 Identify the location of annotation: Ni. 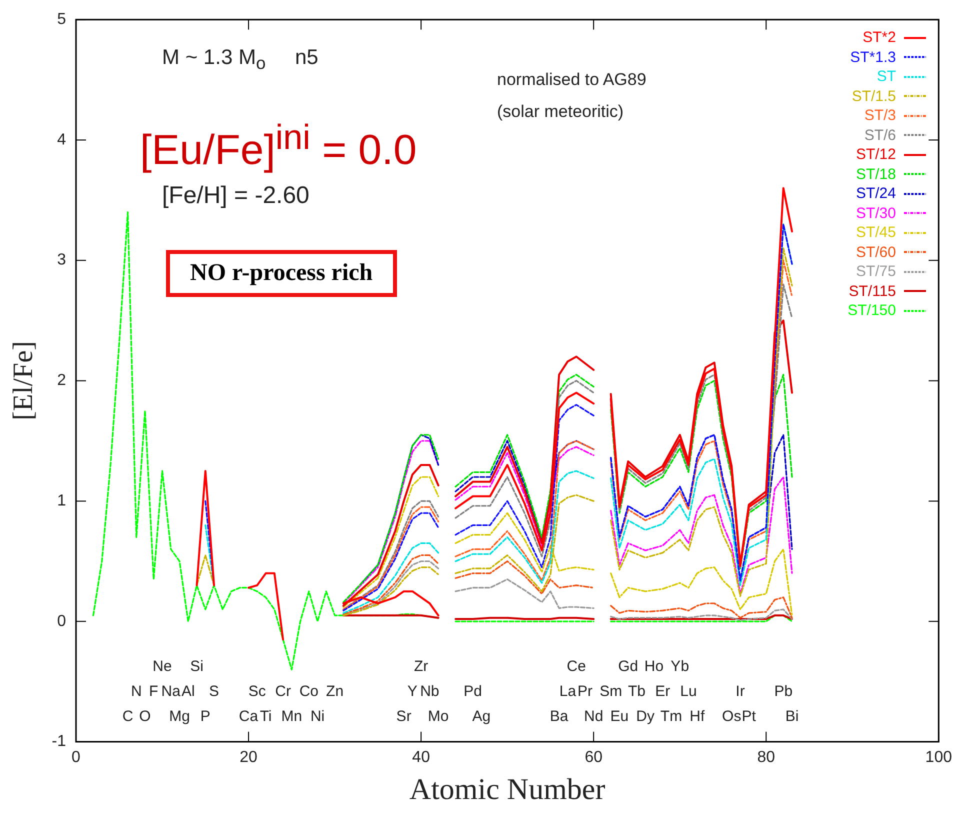
(317, 717).